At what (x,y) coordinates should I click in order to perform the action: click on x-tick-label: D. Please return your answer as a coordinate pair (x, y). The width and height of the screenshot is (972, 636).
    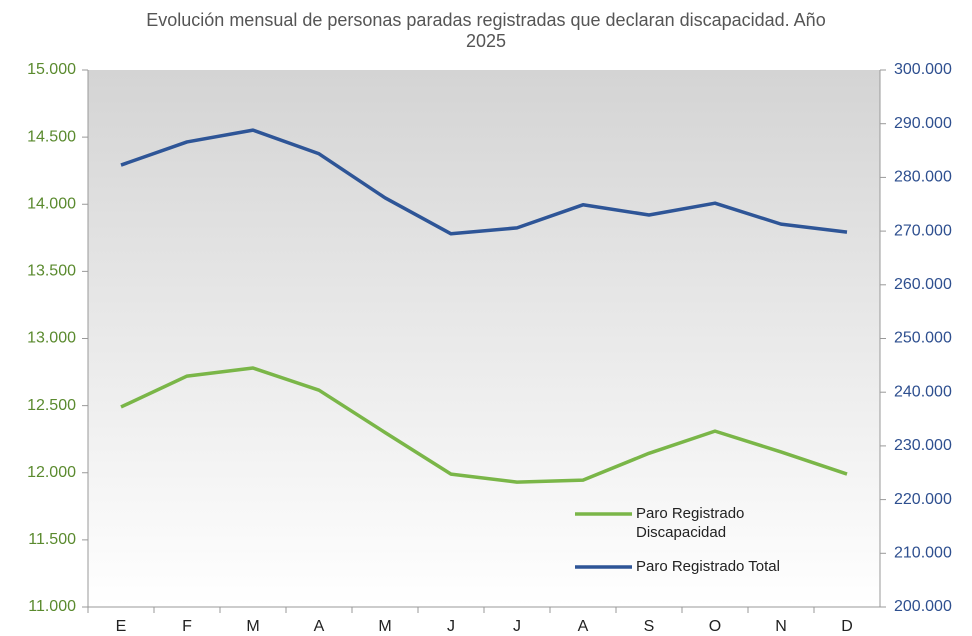
    Looking at the image, I should click on (847, 626).